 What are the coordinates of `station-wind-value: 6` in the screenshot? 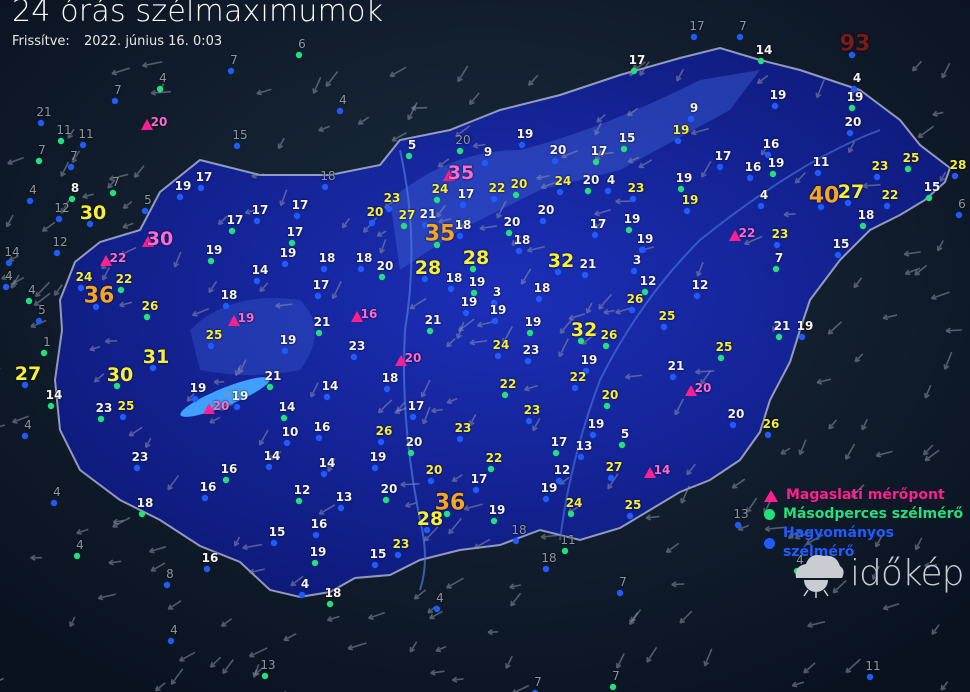 It's located at (302, 44).